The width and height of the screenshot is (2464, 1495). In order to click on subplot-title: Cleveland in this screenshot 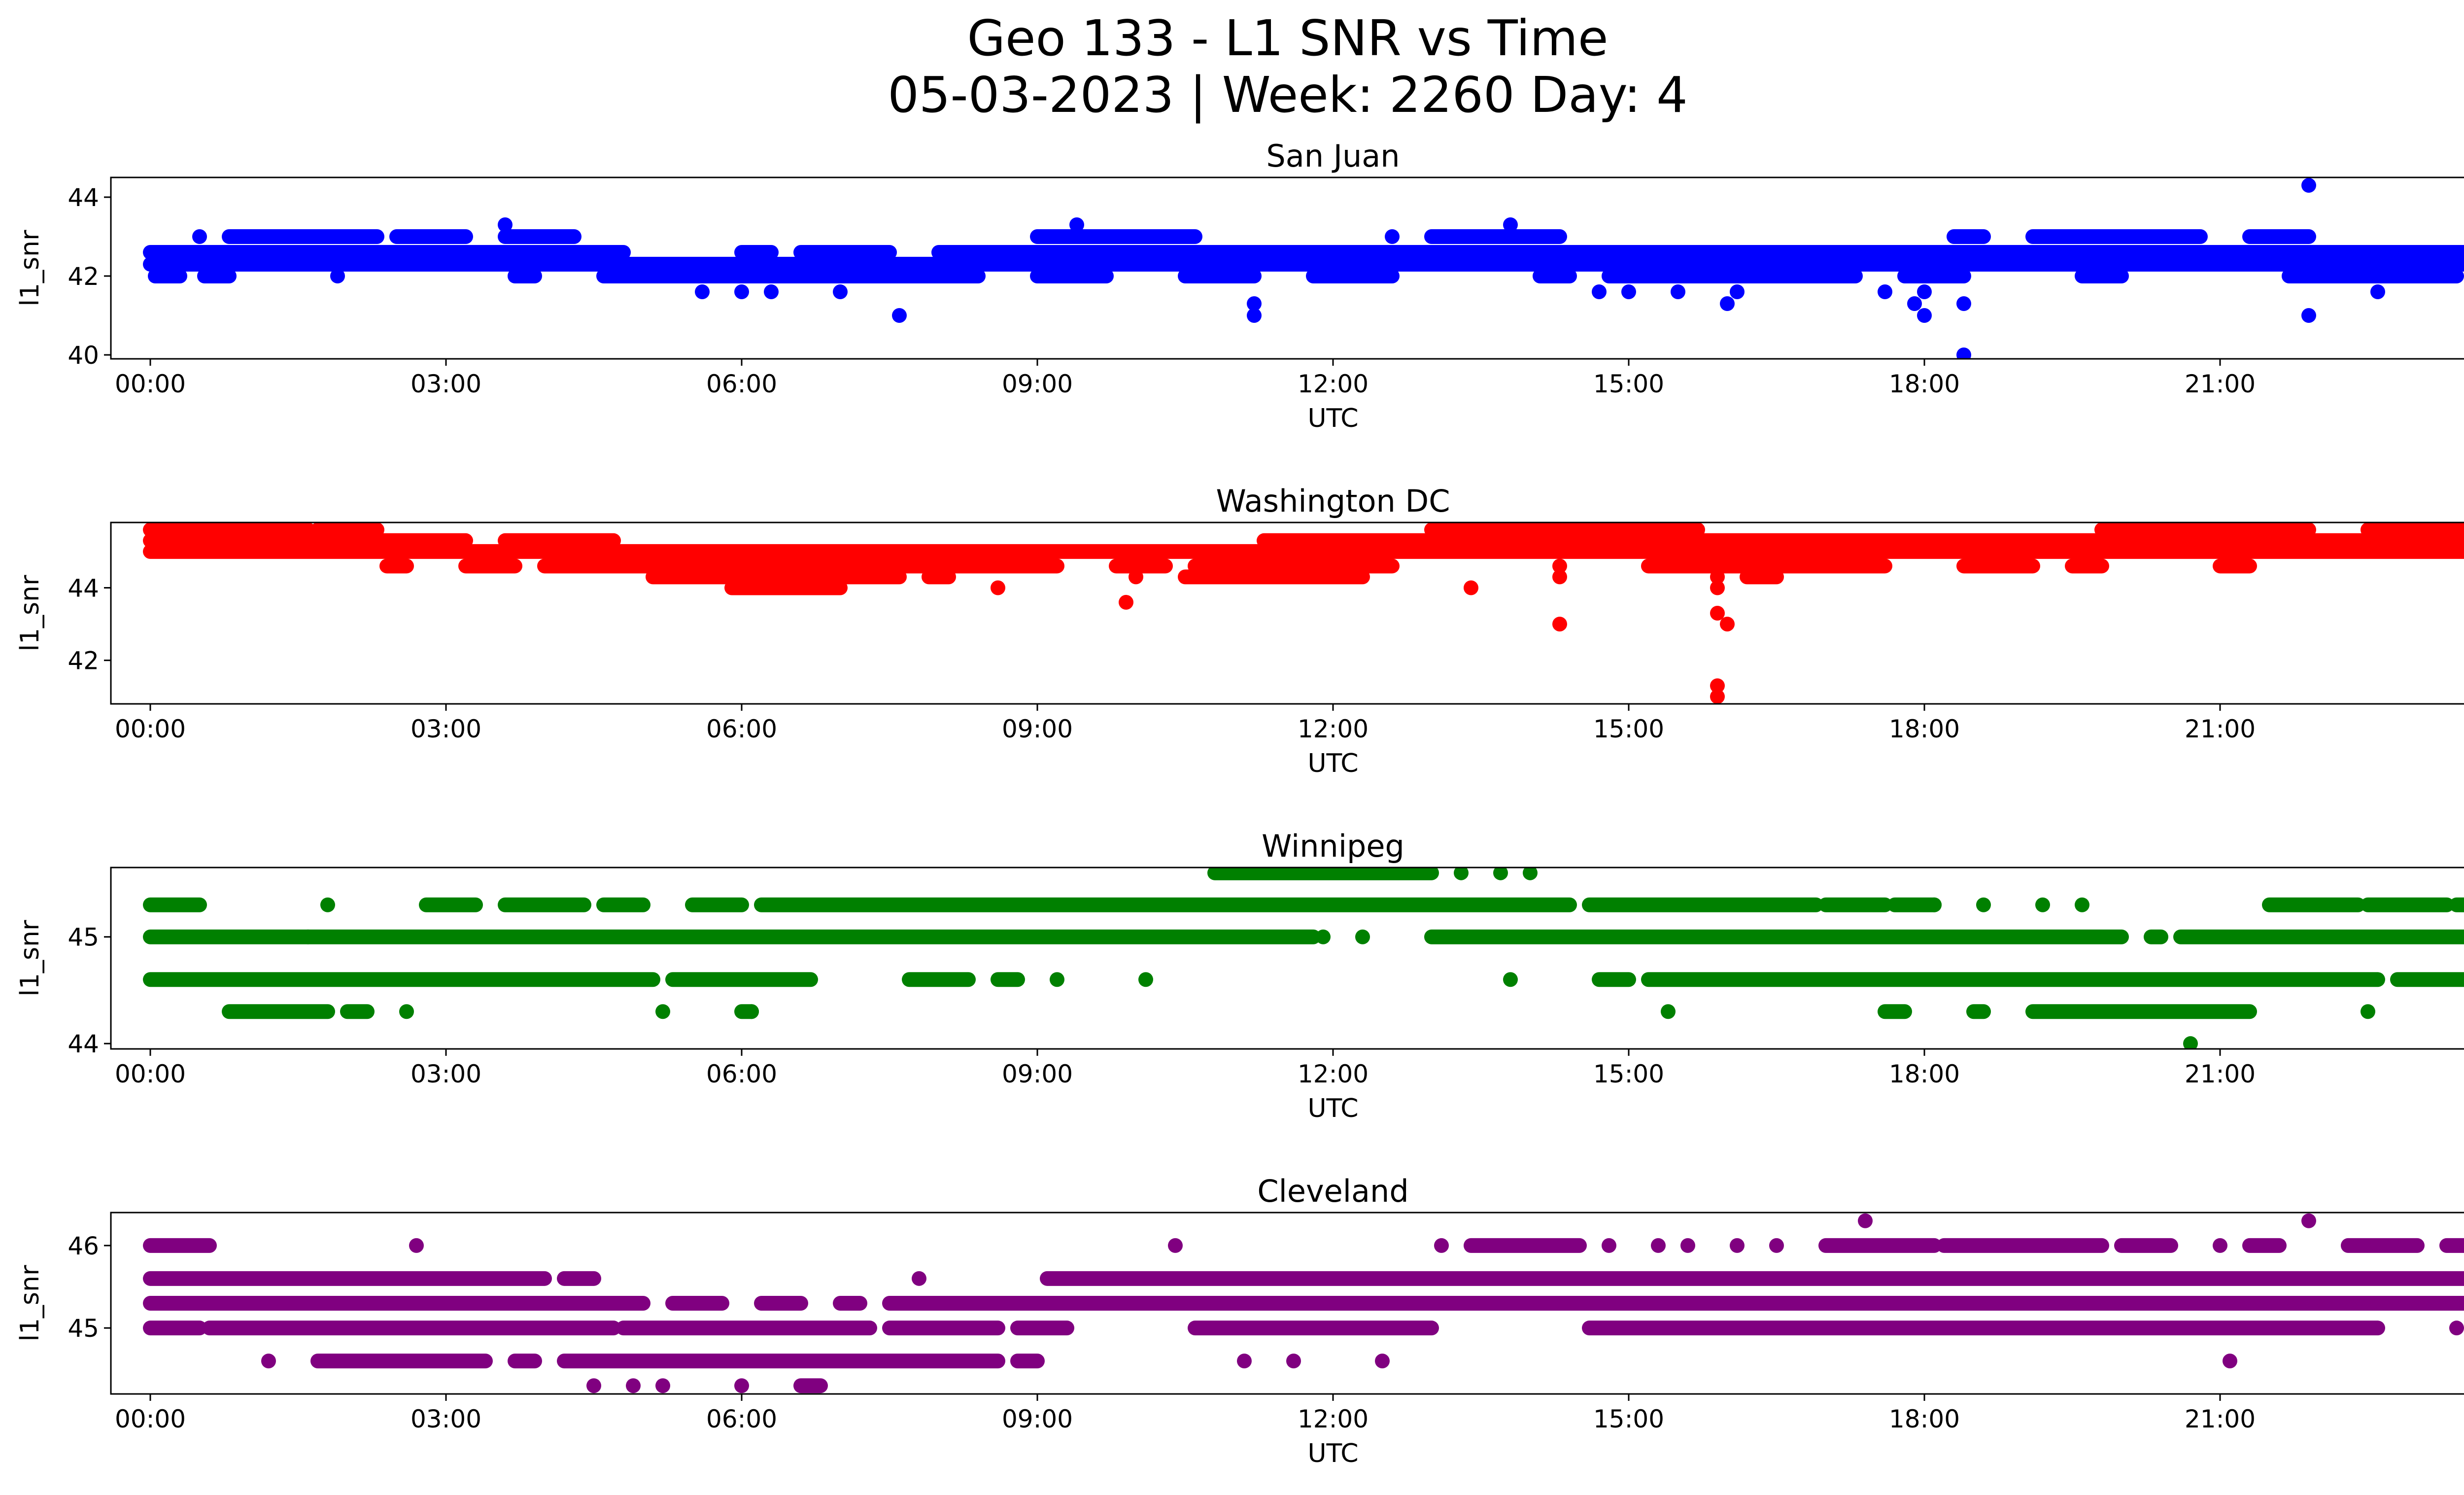, I will do `click(1332, 1191)`.